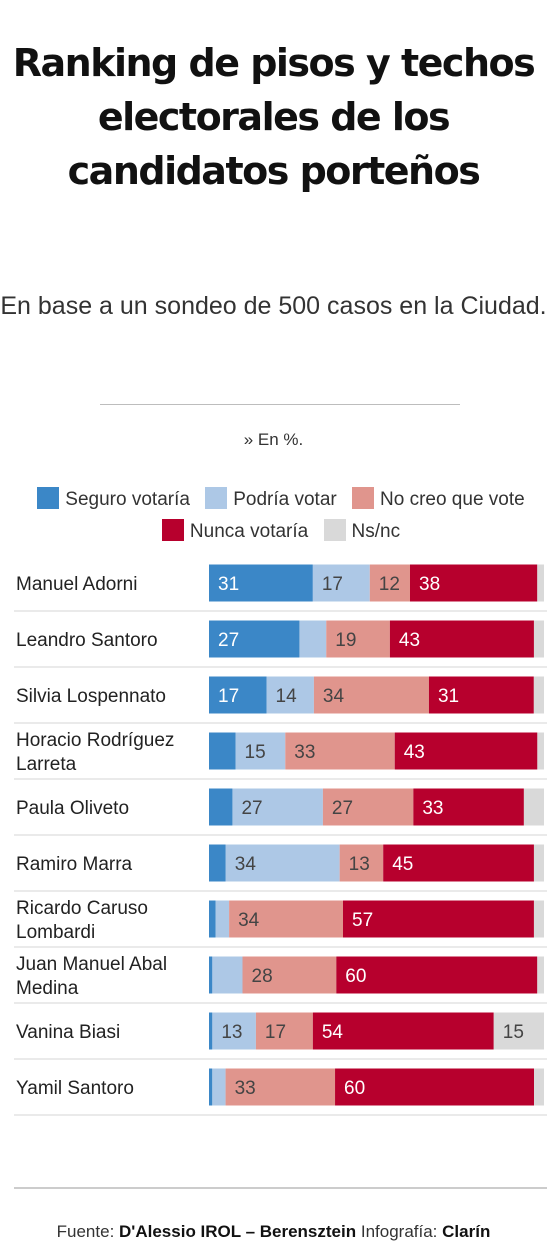 The width and height of the screenshot is (547, 1242). Describe the element at coordinates (87, 640) in the screenshot. I see `category-label: Leandro Santoro` at that location.